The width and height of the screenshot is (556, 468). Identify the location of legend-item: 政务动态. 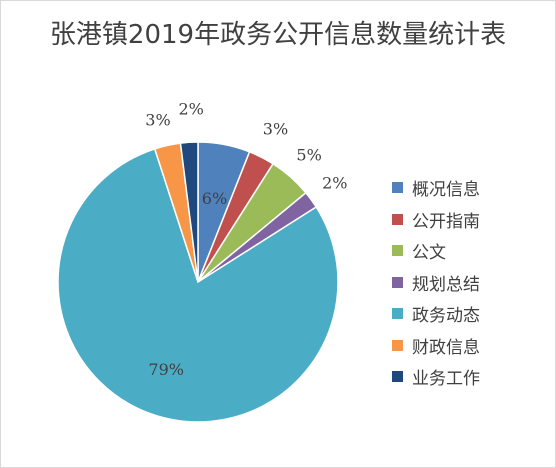
(436, 314).